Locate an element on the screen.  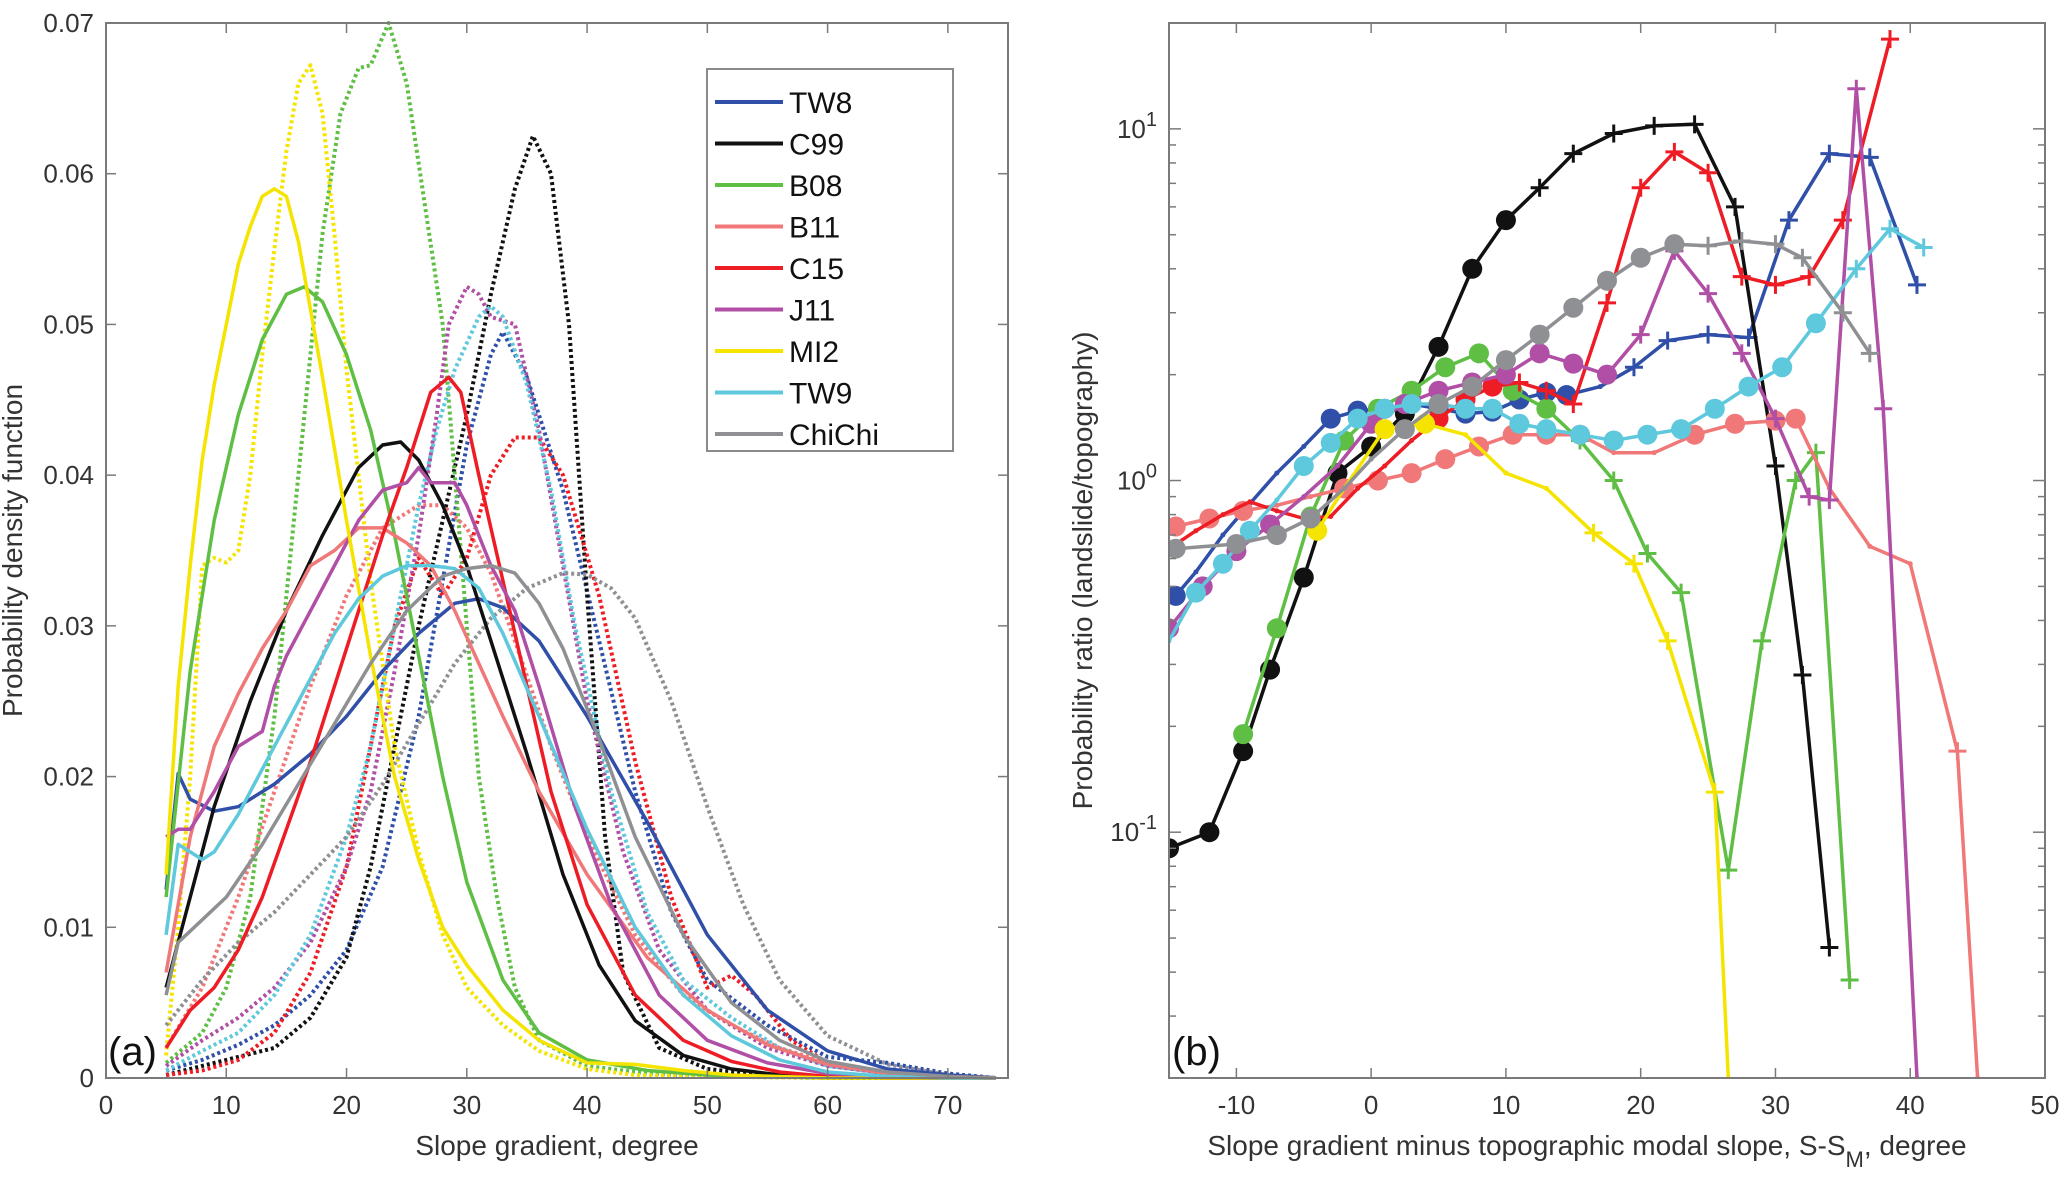
panel-b-y-axis-label: Probability ratio (landslide/topography) is located at coordinates (1082, 571).